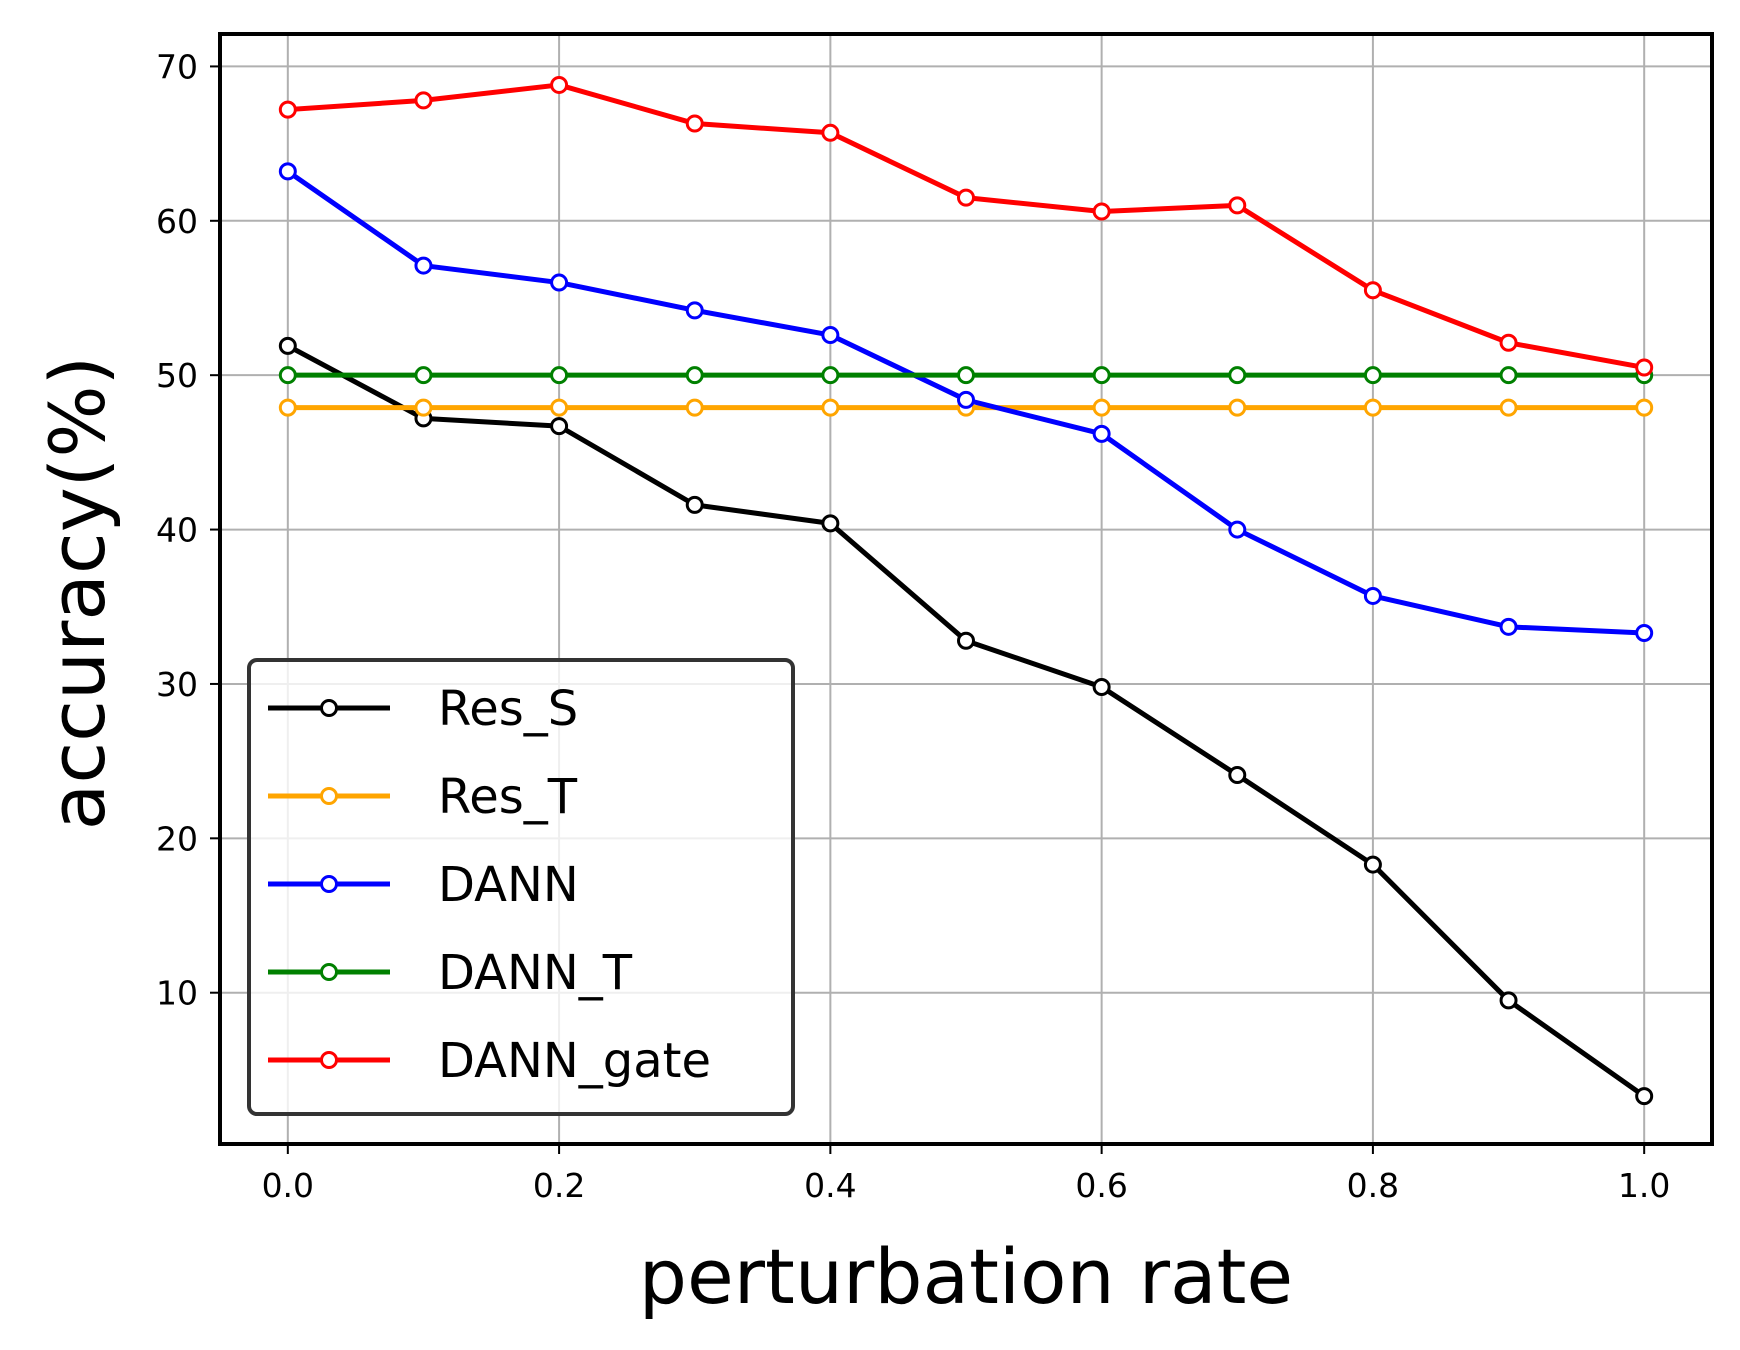  What do you see at coordinates (177, 375) in the screenshot?
I see `y-tick-label: 50` at bounding box center [177, 375].